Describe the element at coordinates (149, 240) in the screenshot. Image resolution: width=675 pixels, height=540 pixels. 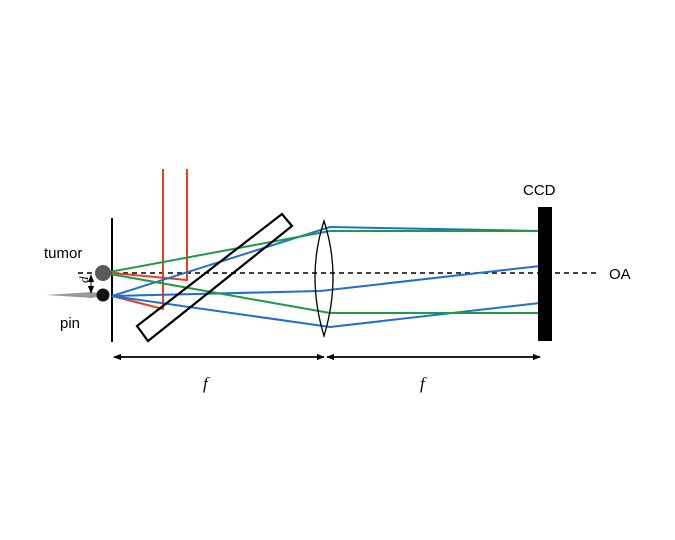
I see `red-illumination-beams` at that location.